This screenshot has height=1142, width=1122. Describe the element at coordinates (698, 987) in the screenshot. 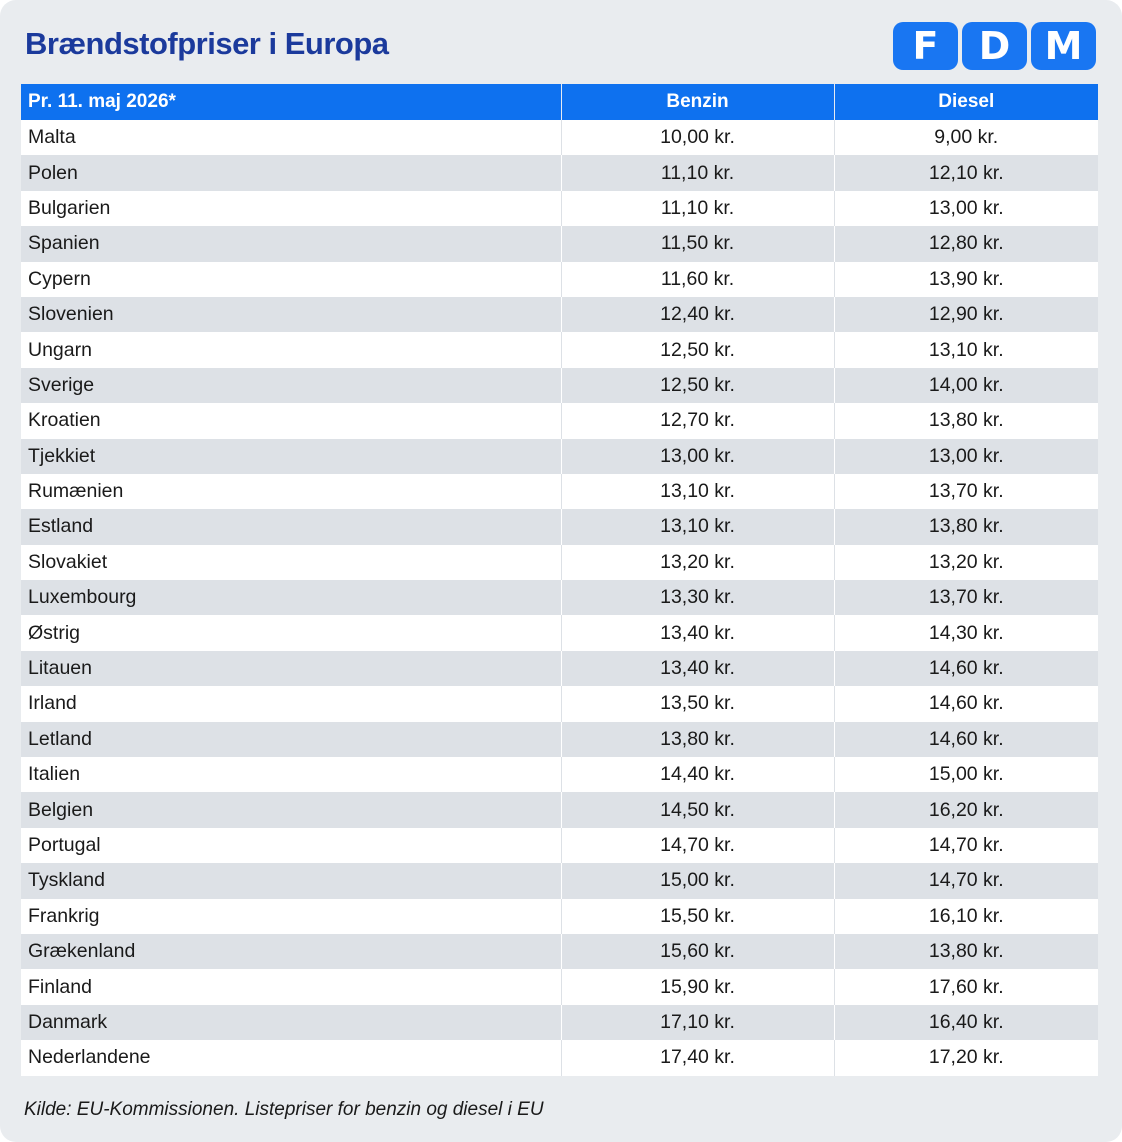

I see `benzin-price-cell: 15,90 kr.` at that location.